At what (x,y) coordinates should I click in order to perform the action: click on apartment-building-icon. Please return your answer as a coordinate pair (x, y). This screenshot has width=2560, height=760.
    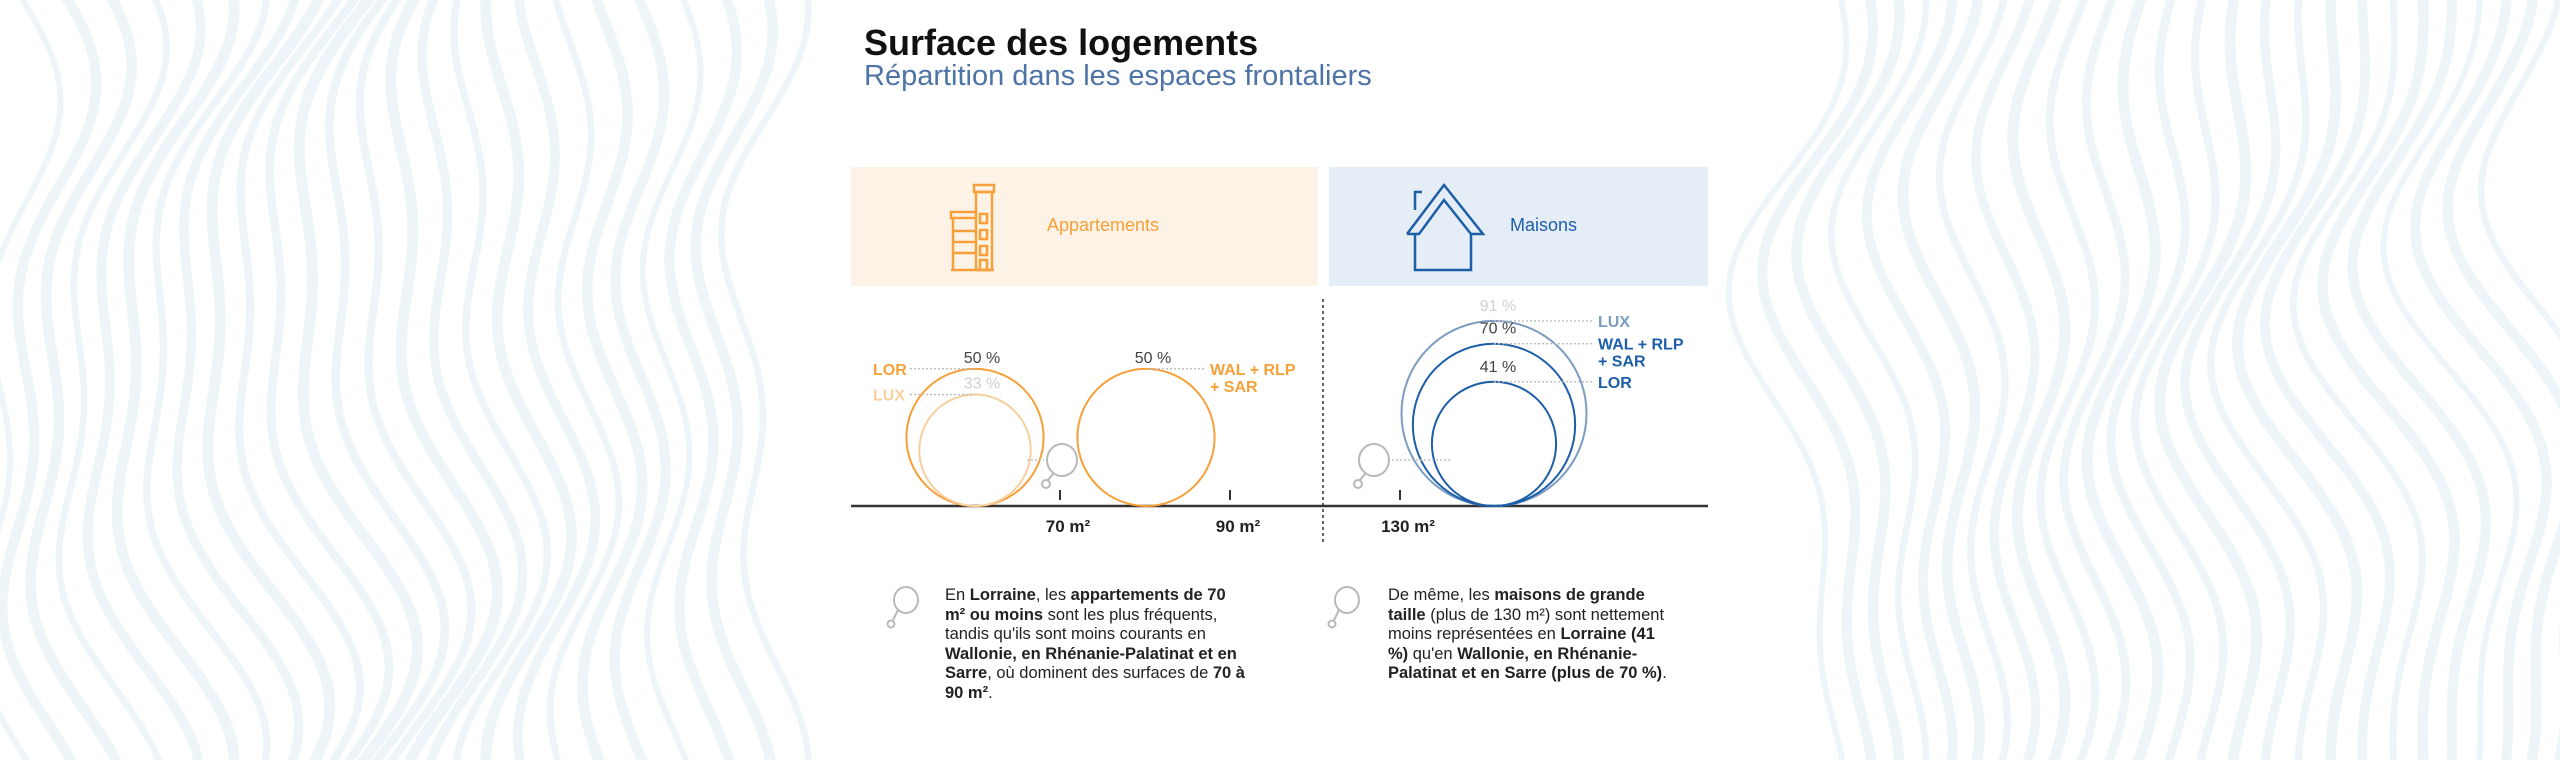
    Looking at the image, I should click on (972, 227).